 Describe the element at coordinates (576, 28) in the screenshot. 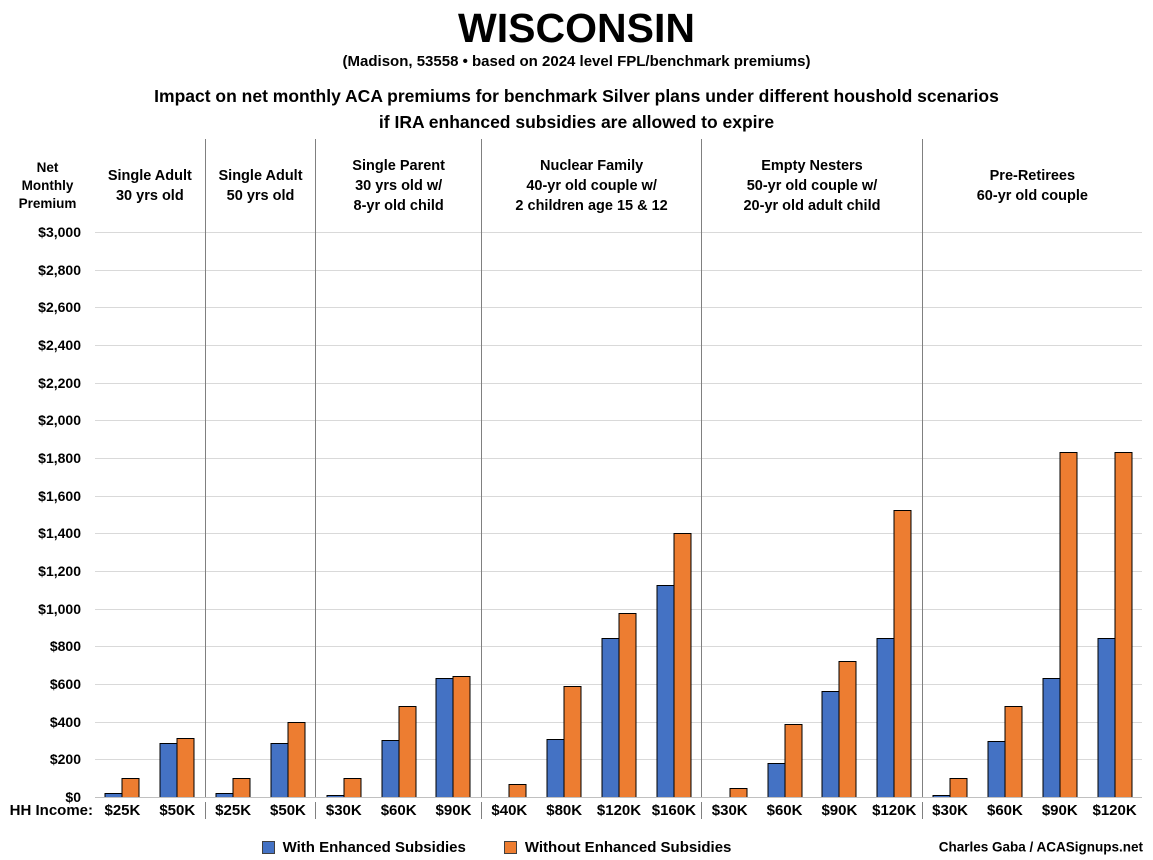

I see `page-title: WISCONSIN` at that location.